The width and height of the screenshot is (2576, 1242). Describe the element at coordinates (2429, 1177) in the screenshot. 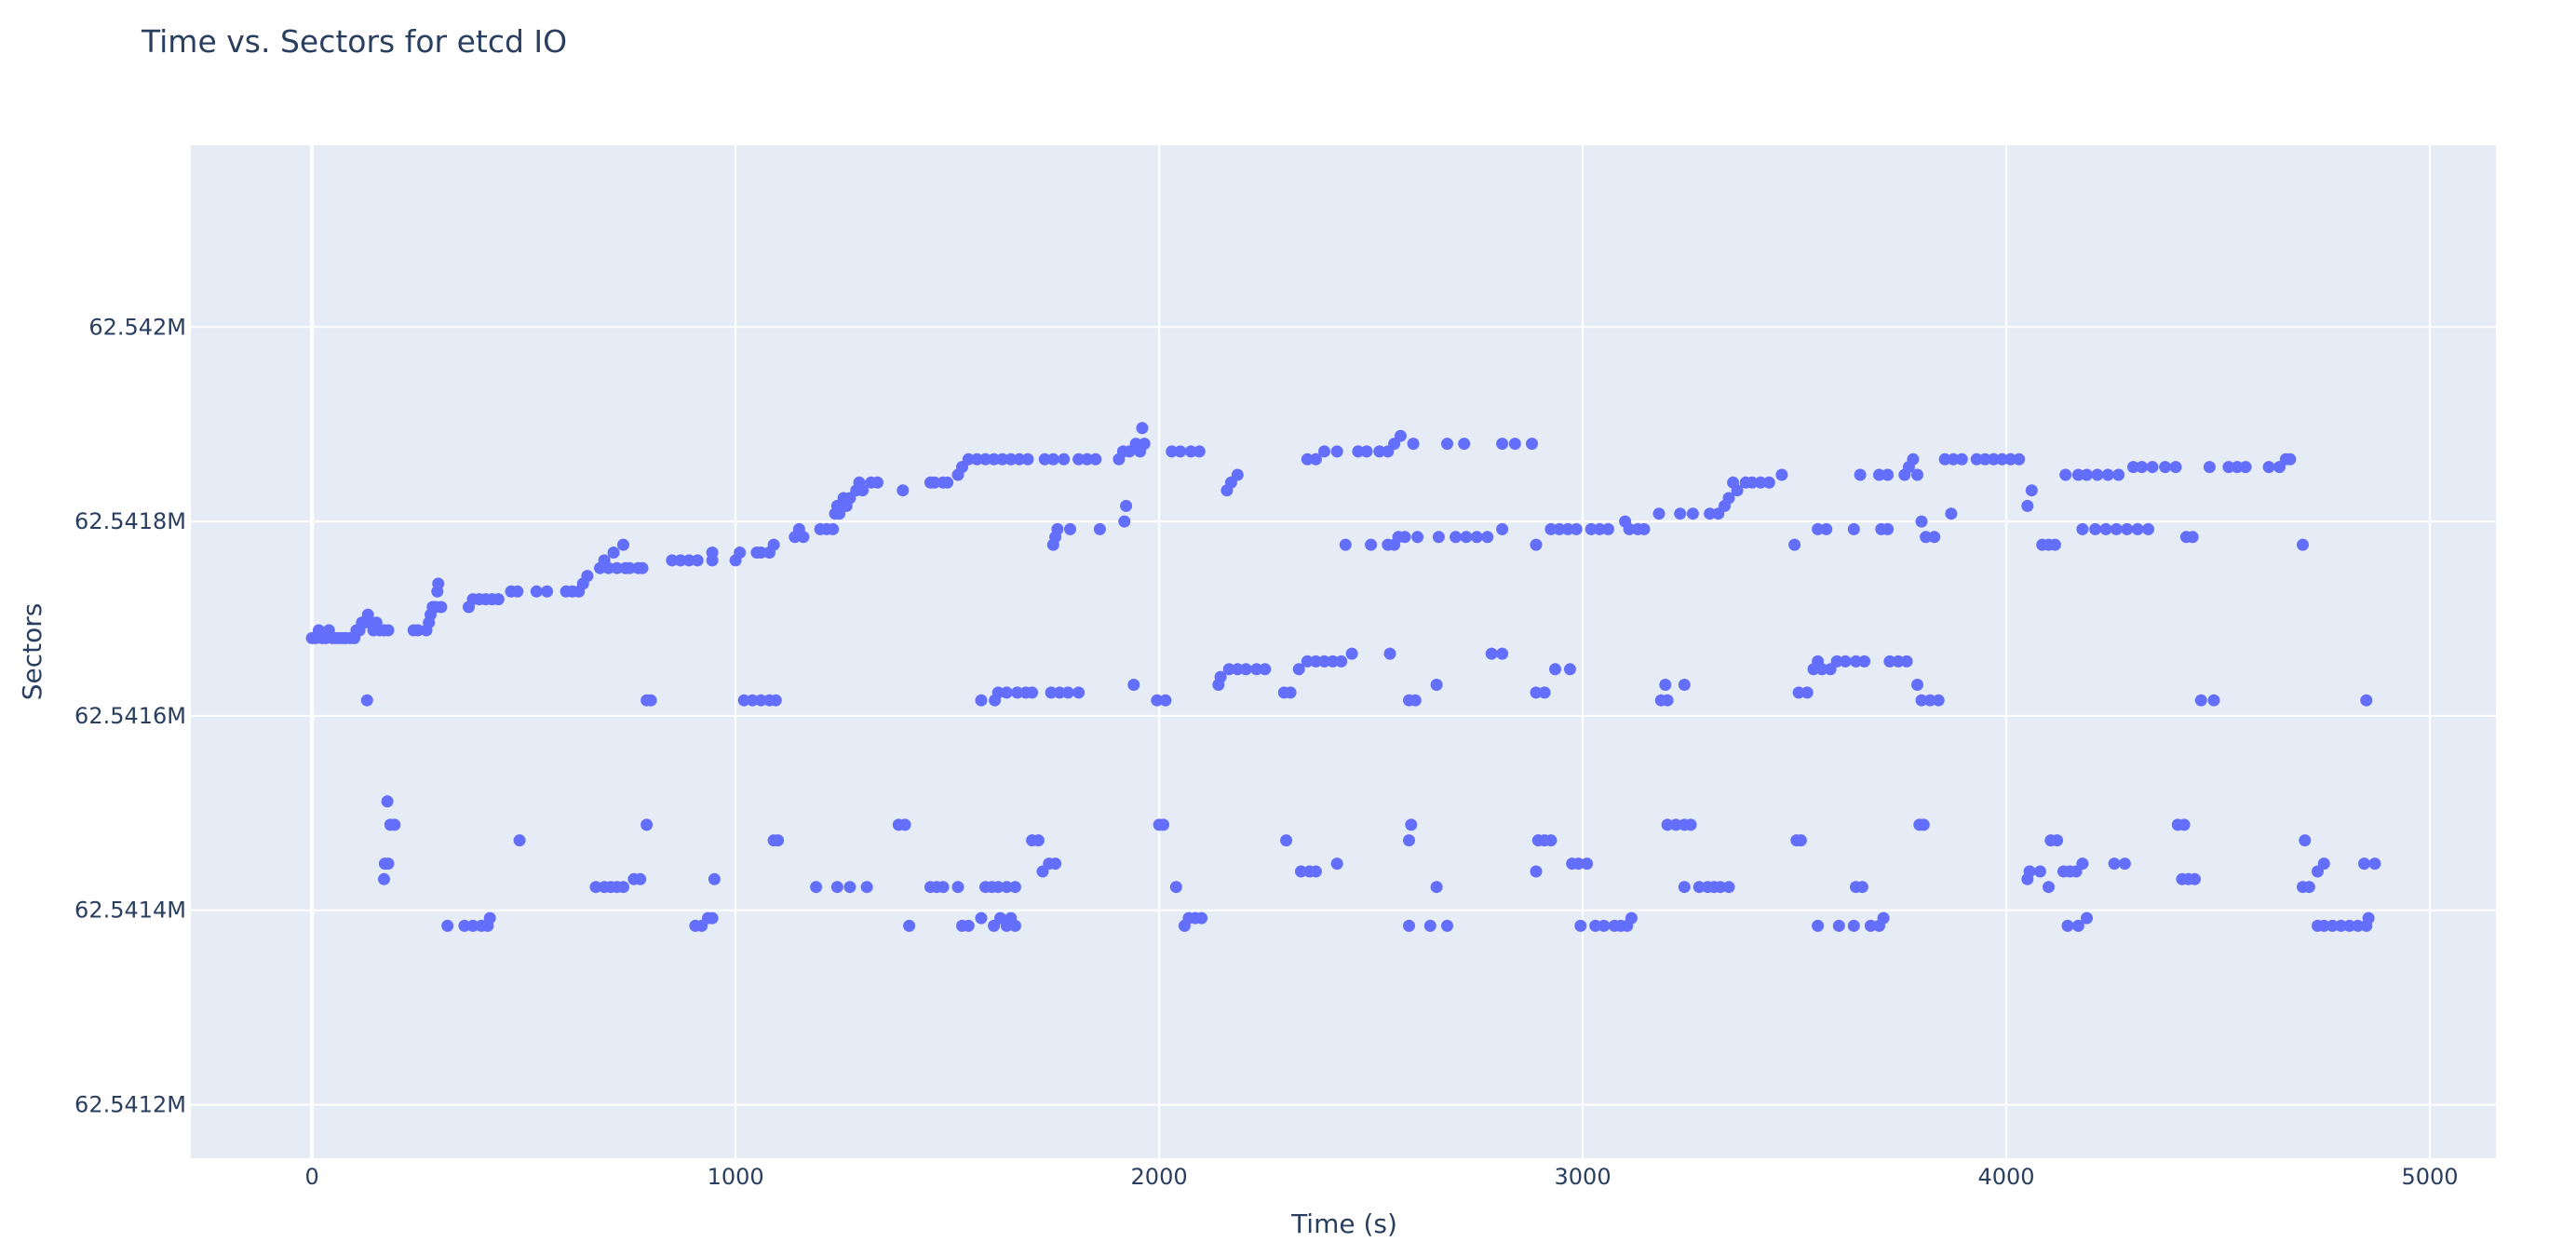

I see `x-tick-label: 5000` at that location.